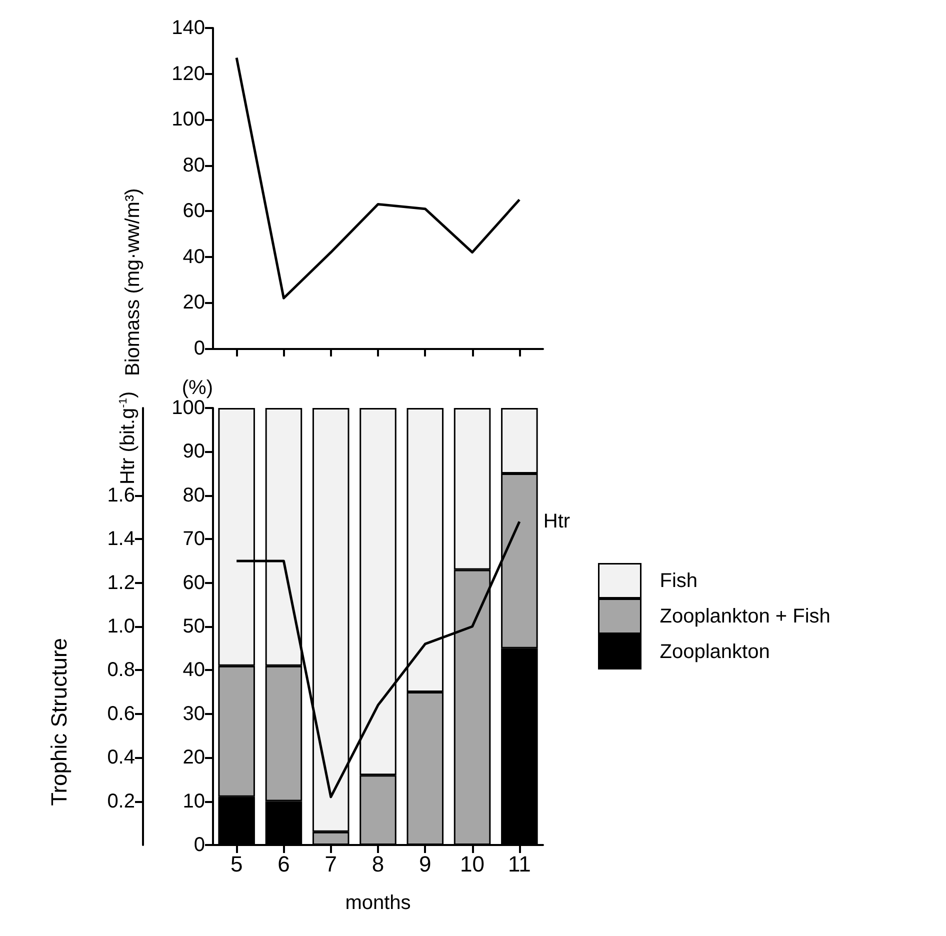 Image resolution: width=946 pixels, height=936 pixels. Describe the element at coordinates (121, 801) in the screenshot. I see `y2-tick-label: 0.2` at that location.